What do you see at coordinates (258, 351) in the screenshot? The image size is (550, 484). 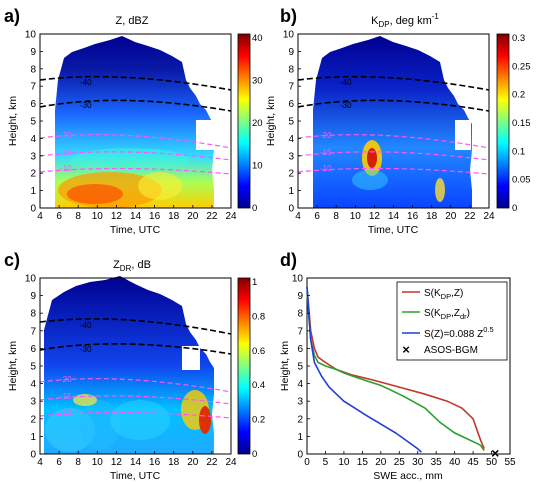 I see `colorbar-tick-label: 0.6` at bounding box center [258, 351].